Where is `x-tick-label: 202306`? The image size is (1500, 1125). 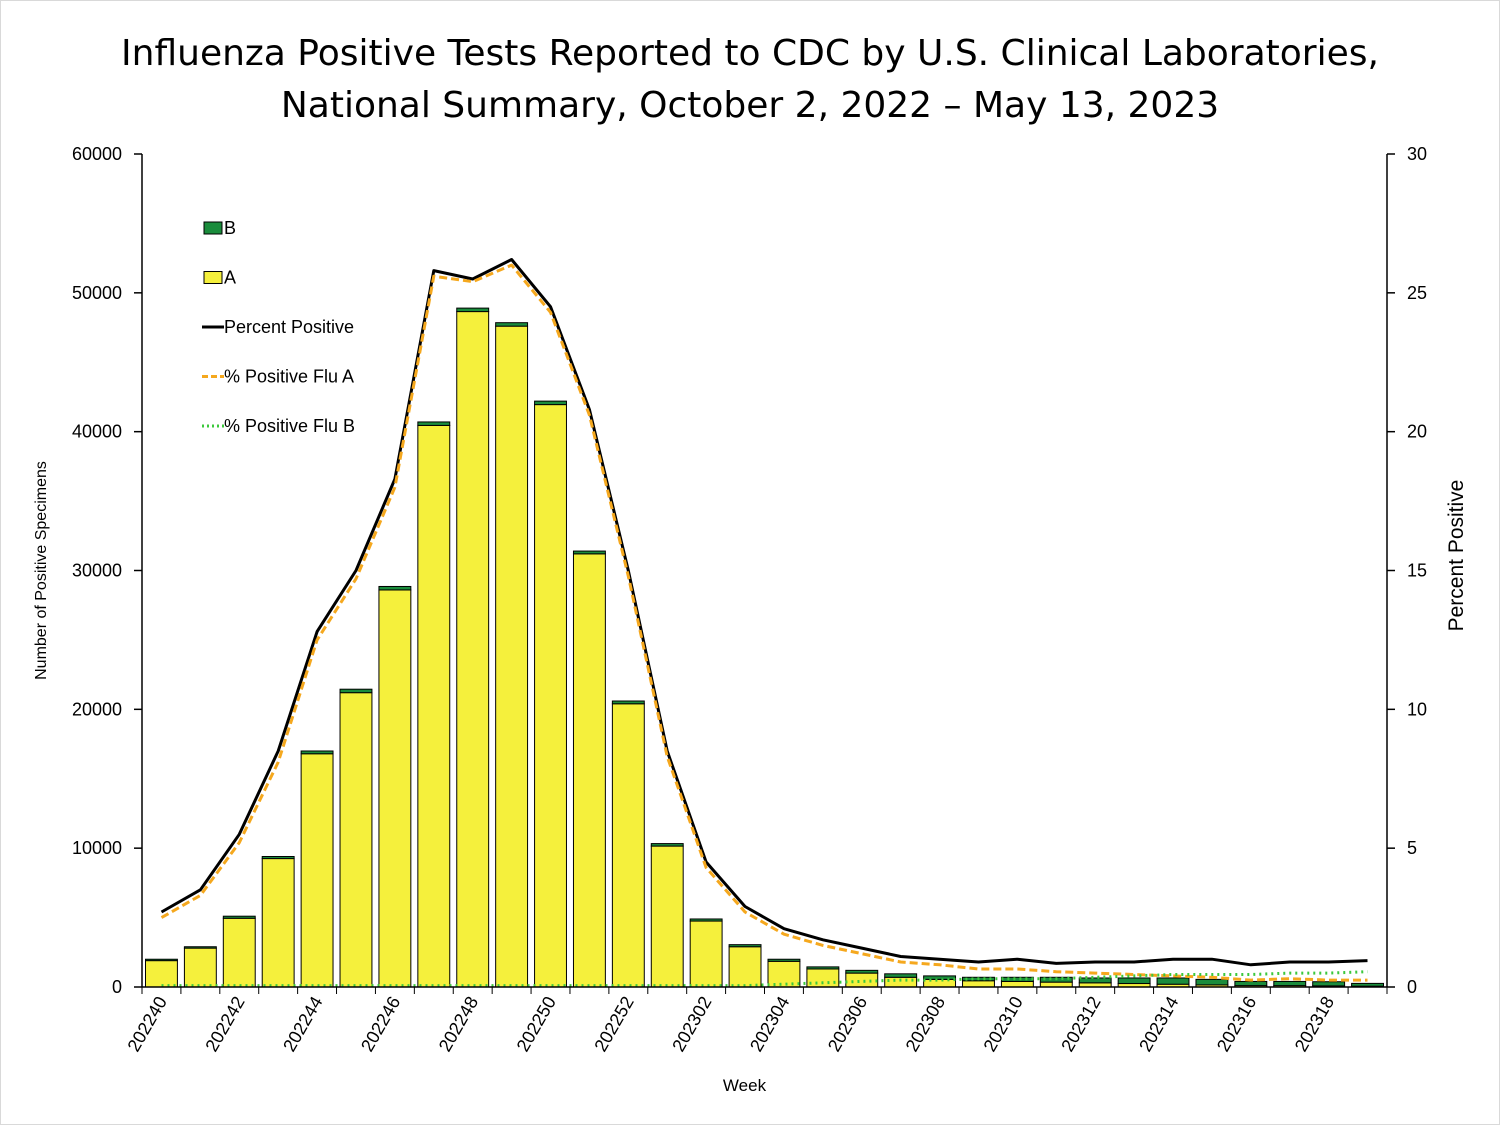 x-tick-label: 202306 is located at coordinates (847, 1024).